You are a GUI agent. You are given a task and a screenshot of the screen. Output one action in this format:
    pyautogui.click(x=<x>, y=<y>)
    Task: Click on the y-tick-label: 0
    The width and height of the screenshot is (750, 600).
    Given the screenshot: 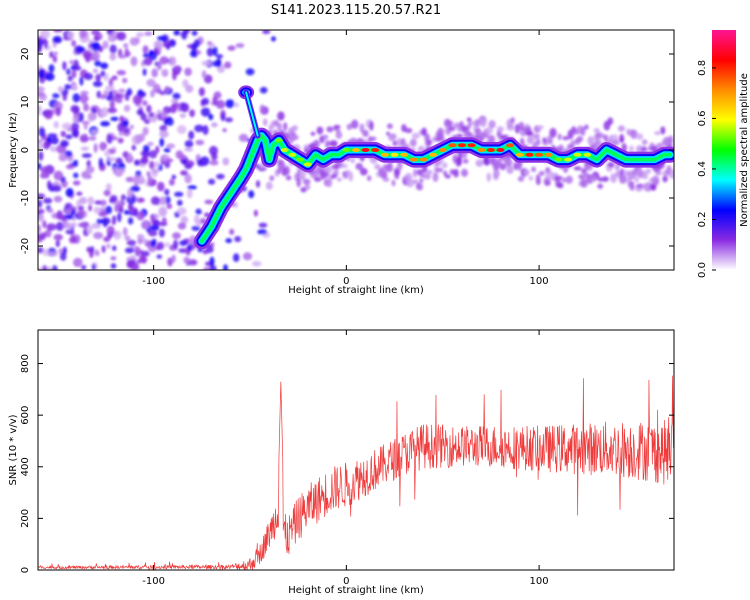 What is the action you would take?
    pyautogui.click(x=25, y=150)
    